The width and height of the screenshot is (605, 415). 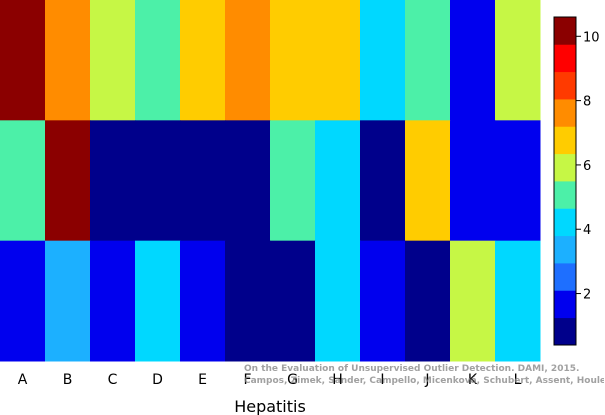 I want to click on heatmap-cell-L-row2, so click(x=518, y=181).